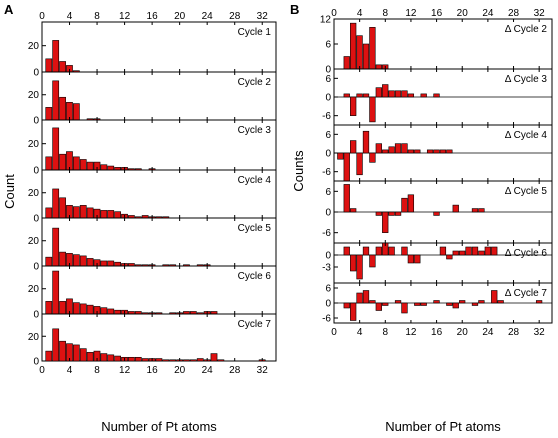 The height and width of the screenshot is (438, 558). I want to click on panel-b-subplot-2-ytick-label-0: 0, so click(328, 98).